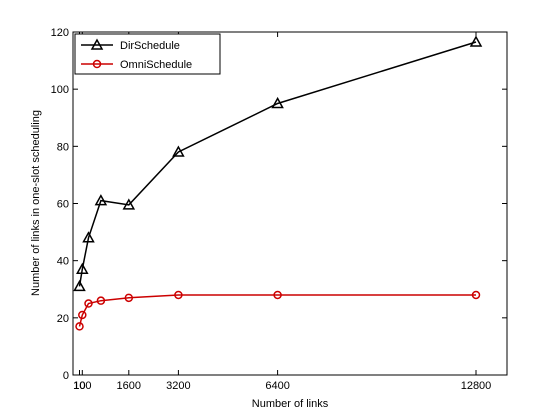 The height and width of the screenshot is (420, 560). Describe the element at coordinates (60, 90) in the screenshot. I see `y-tick-label: 100` at that location.